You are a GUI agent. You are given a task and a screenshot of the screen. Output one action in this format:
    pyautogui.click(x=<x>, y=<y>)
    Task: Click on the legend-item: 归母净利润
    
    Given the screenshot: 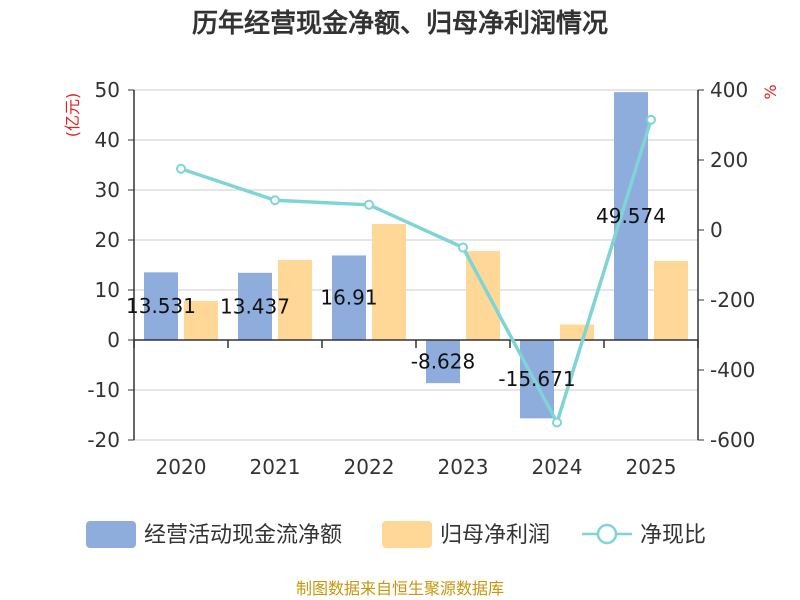 What is the action you would take?
    pyautogui.click(x=466, y=534)
    